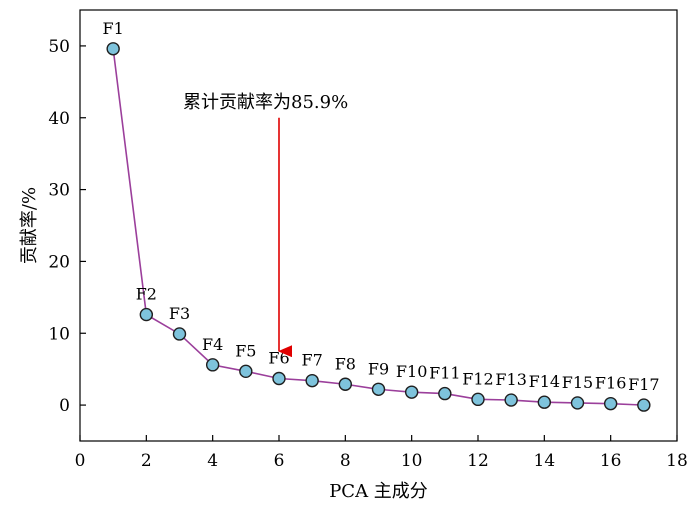 The width and height of the screenshot is (700, 507). I want to click on data-point-f2, so click(146, 314).